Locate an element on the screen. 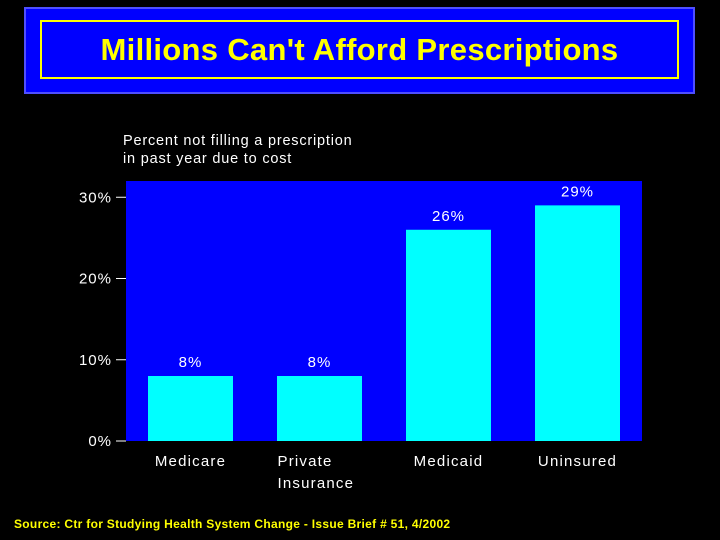 The height and width of the screenshot is (540, 720). x-category-label-line: Uninsured is located at coordinates (577, 461).